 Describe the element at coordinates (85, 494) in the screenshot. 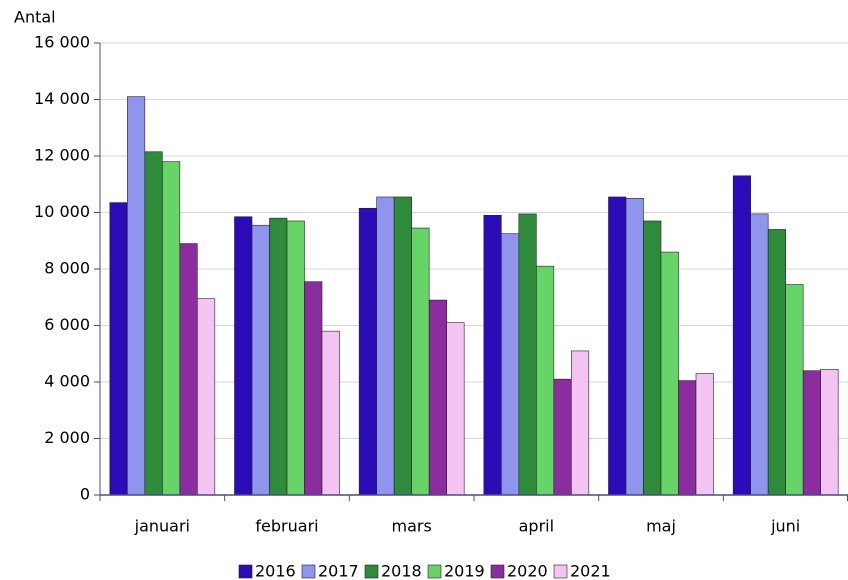

I see `y-tick-label: 0` at that location.